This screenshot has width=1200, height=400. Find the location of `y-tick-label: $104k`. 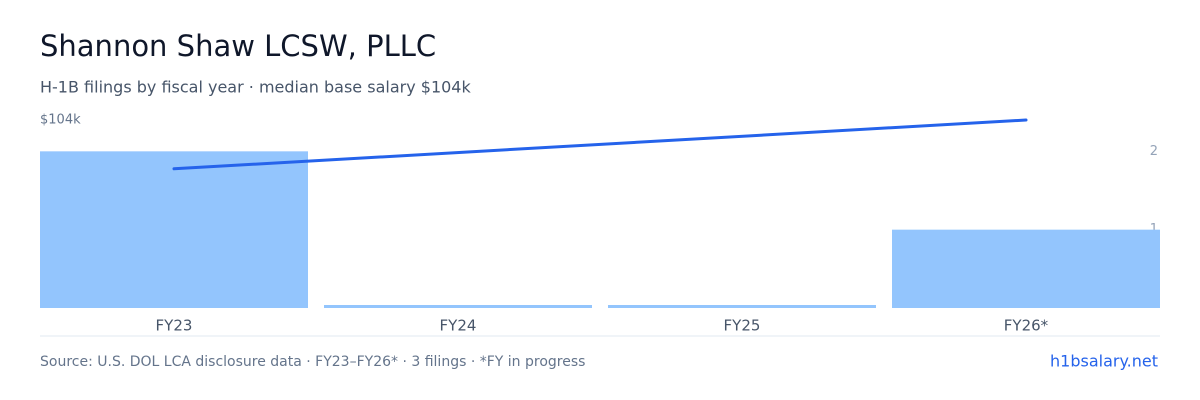

y-tick-label: $104k is located at coordinates (60, 120).